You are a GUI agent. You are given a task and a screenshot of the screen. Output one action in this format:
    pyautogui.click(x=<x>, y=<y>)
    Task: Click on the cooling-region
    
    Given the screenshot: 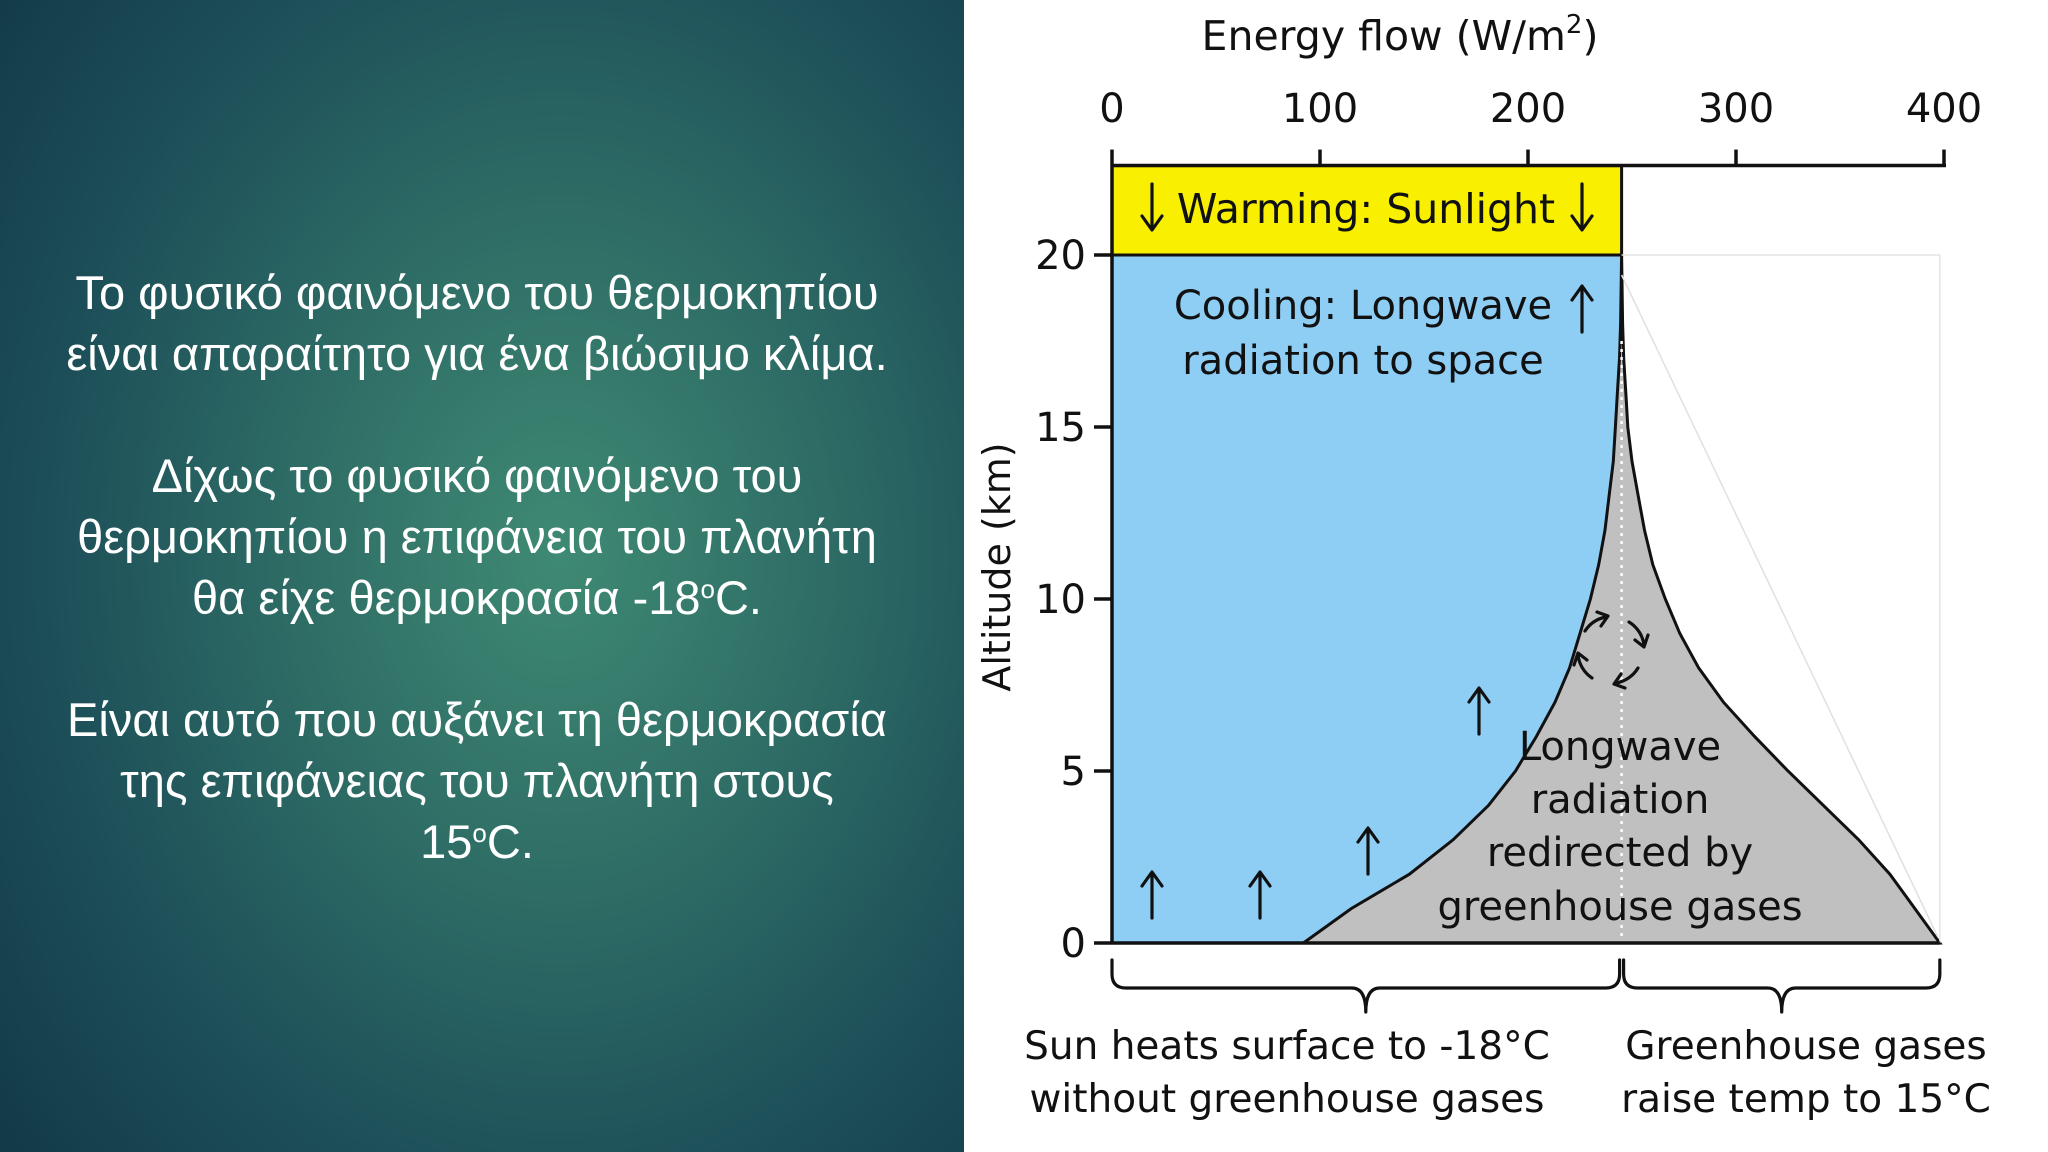 What is the action you would take?
    pyautogui.click(x=1367, y=599)
    